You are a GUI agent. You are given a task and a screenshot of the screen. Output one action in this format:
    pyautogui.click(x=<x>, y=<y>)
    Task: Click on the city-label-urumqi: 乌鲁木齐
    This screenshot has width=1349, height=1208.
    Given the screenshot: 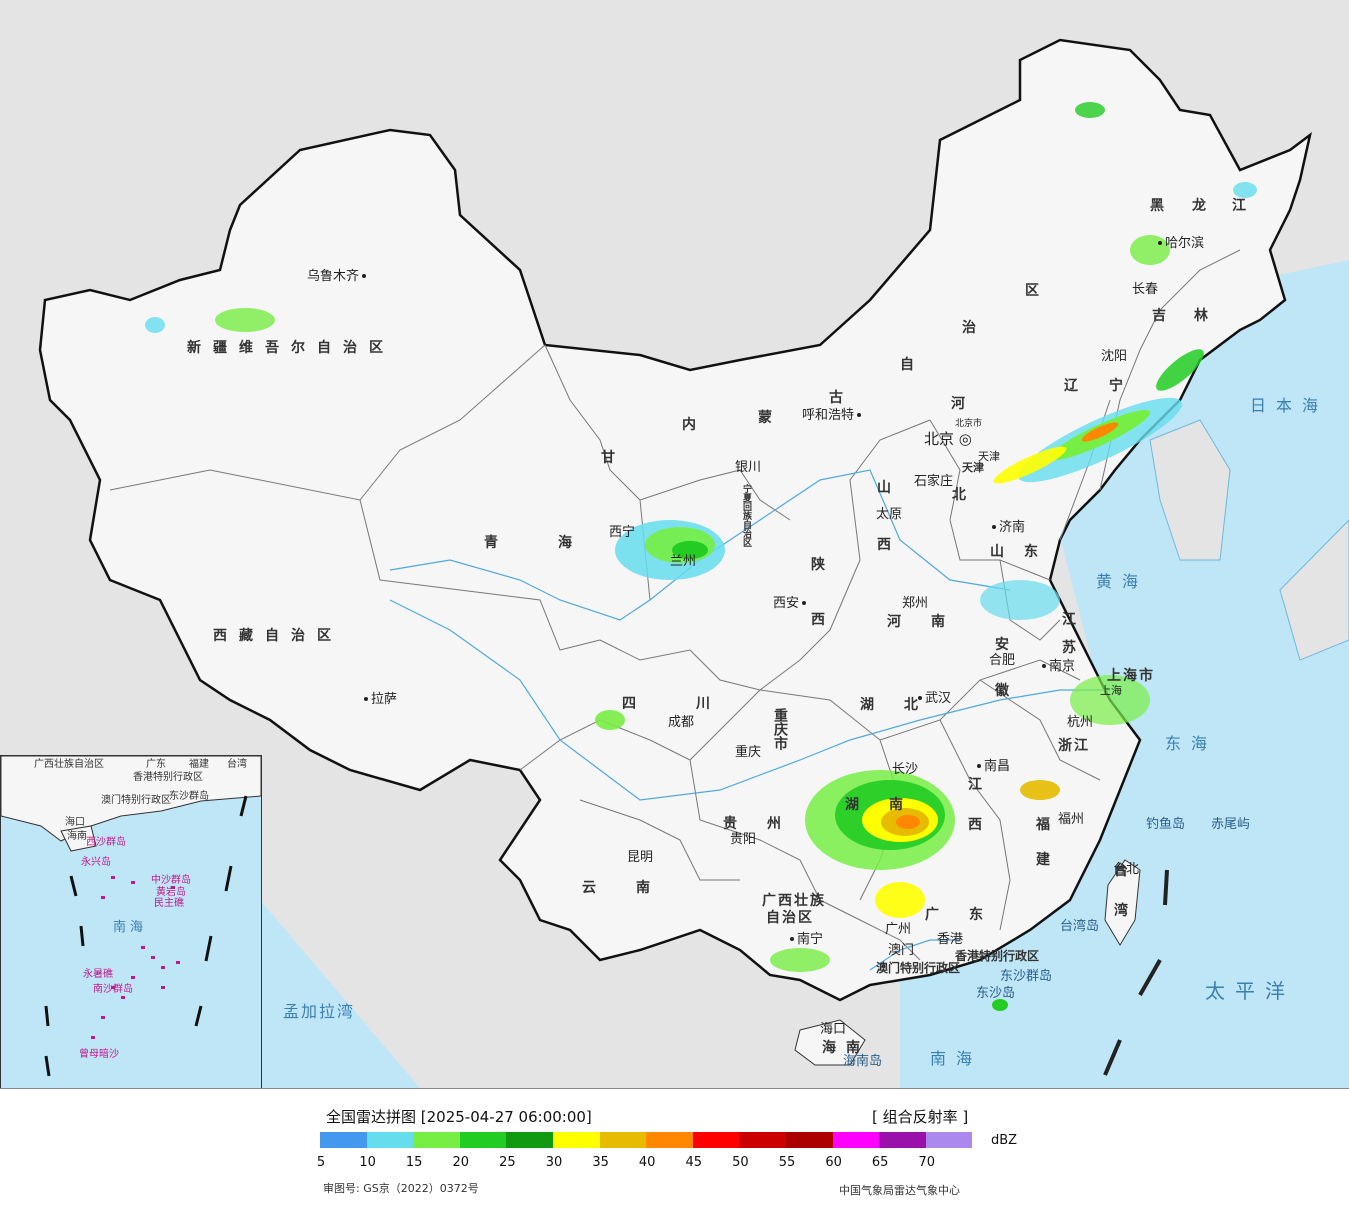 What is the action you would take?
    pyautogui.click(x=338, y=277)
    